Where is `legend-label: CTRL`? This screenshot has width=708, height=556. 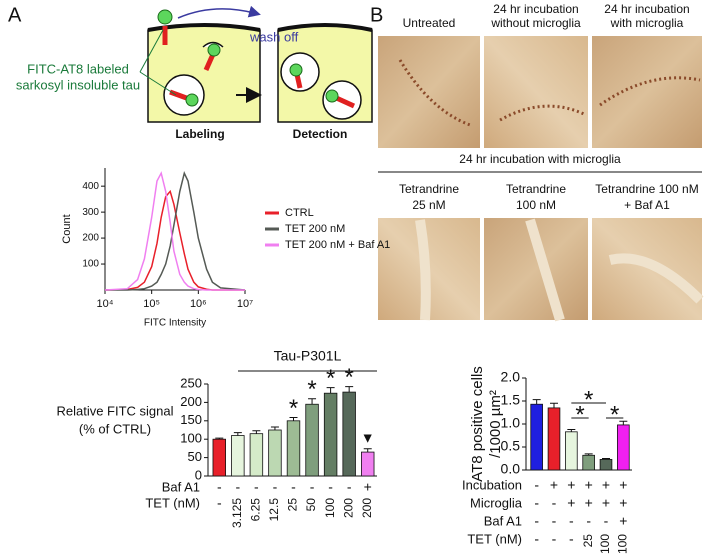
legend-label: CTRL is located at coordinates (299, 213).